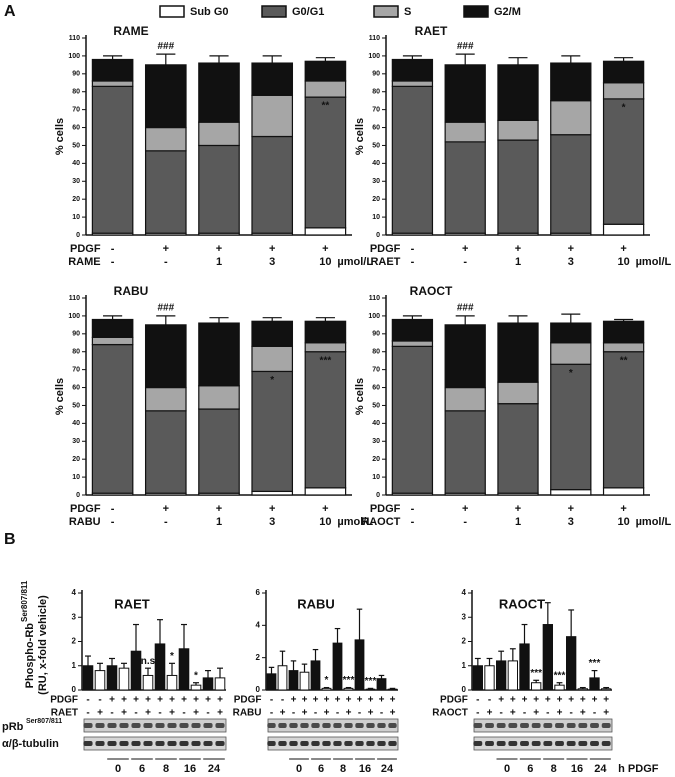 The image size is (675, 777). I want to click on y-tick-label: 60, so click(76, 127).